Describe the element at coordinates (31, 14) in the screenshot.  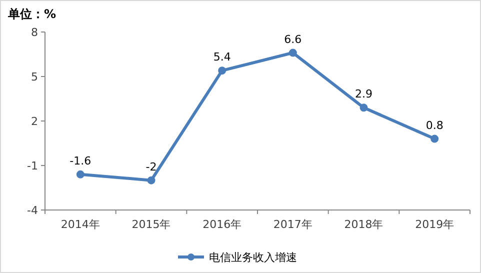
I see `y-axis-title: 单位：%` at that location.